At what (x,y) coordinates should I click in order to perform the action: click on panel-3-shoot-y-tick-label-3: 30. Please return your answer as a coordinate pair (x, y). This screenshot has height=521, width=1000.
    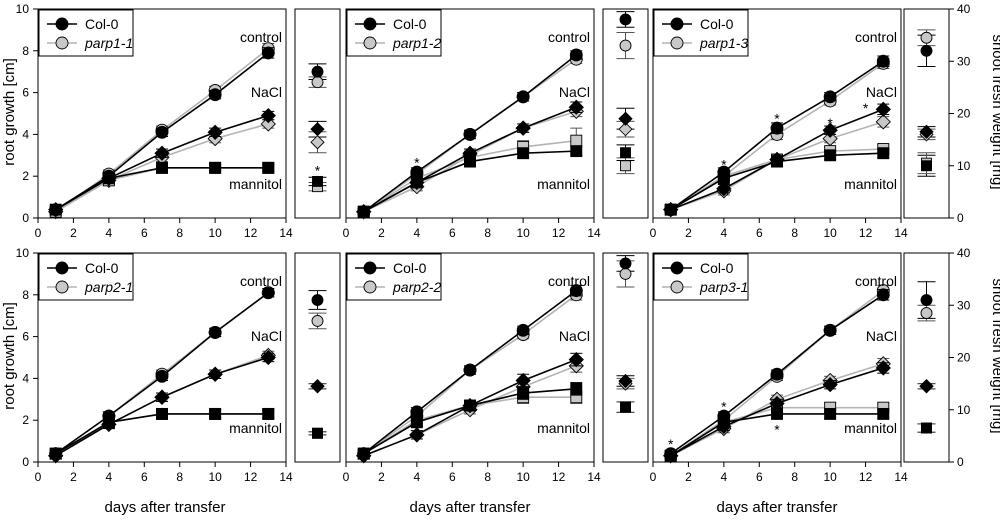
    Looking at the image, I should click on (964, 61).